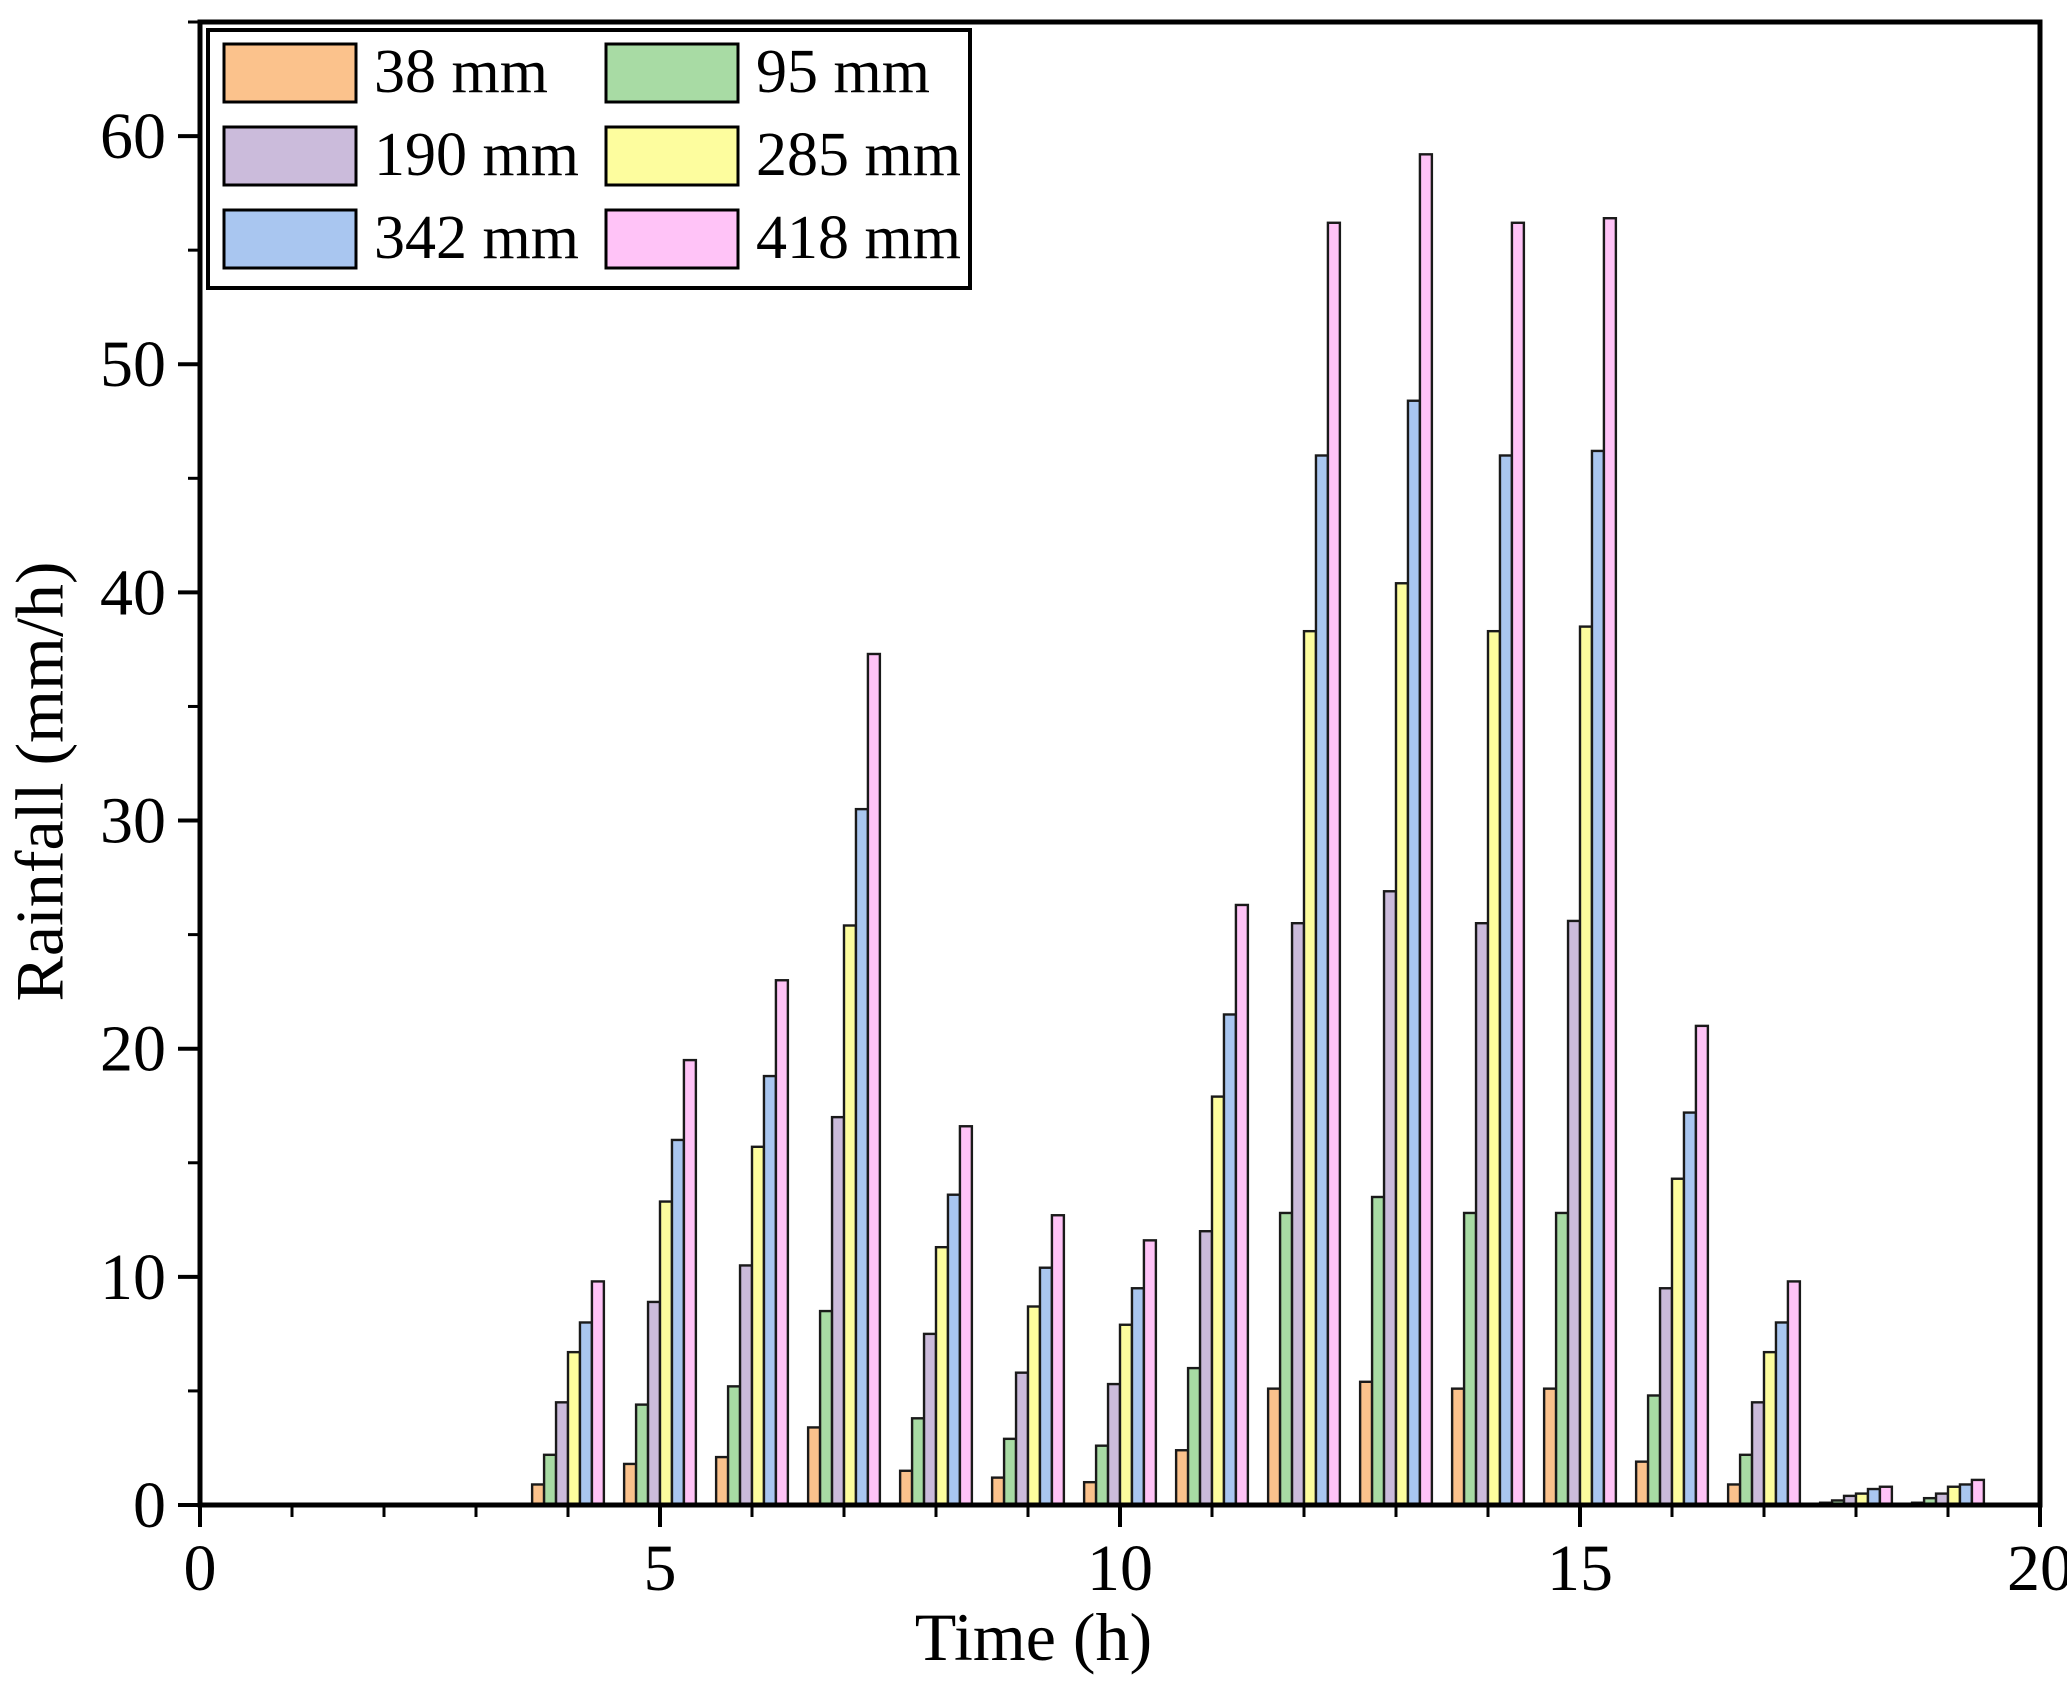  Describe the element at coordinates (838, 1311) in the screenshot. I see `bar-190mm-h7` at that location.